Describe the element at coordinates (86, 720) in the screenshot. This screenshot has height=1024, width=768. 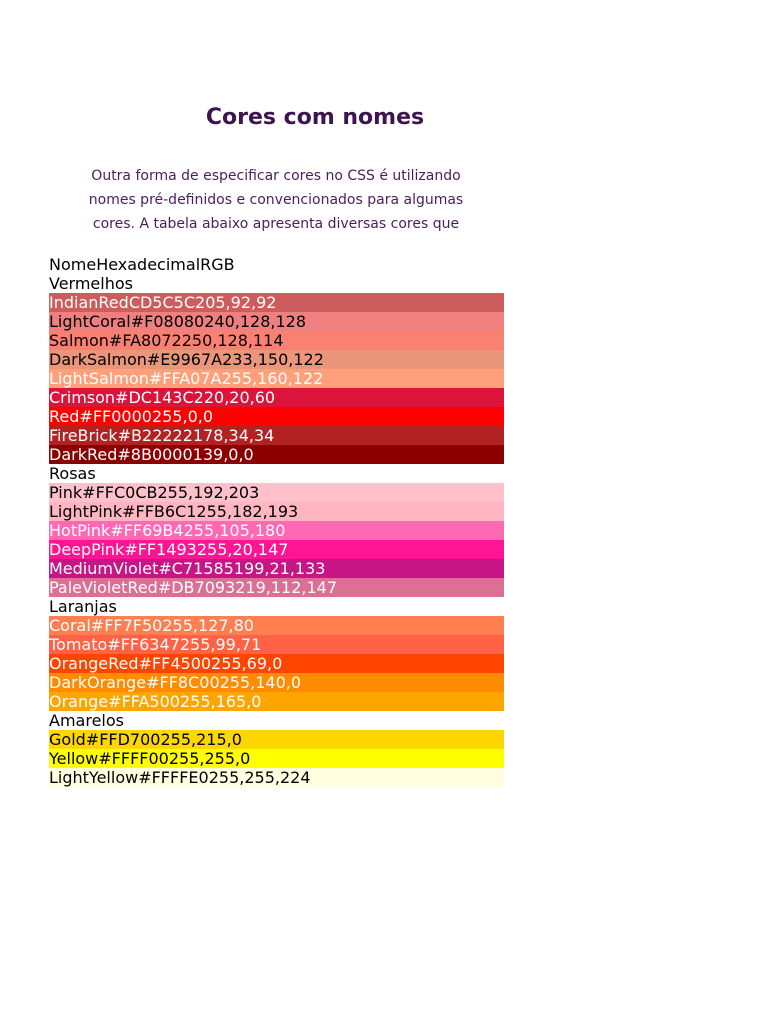
I see `group-label: Amarelos` at that location.